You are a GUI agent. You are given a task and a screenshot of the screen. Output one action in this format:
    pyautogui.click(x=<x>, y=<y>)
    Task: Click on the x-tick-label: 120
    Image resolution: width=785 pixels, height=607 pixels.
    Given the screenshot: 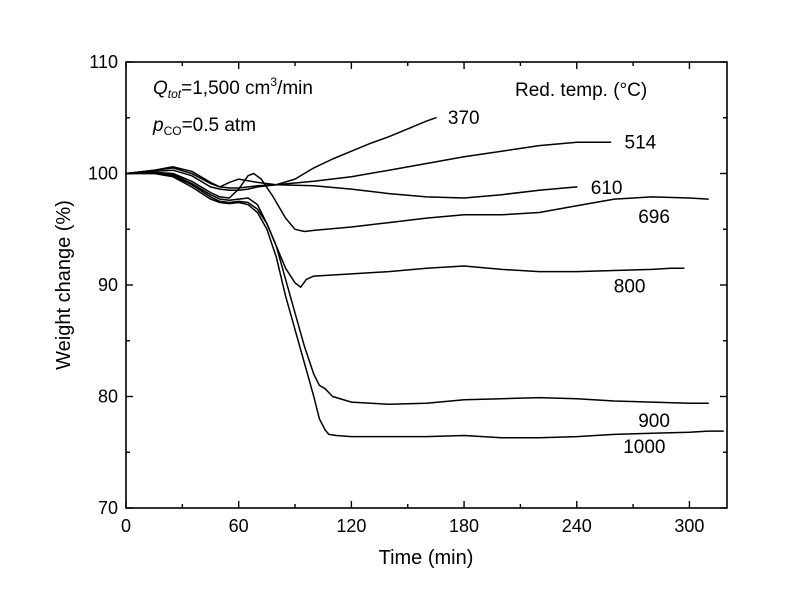 What is the action you would take?
    pyautogui.click(x=351, y=526)
    